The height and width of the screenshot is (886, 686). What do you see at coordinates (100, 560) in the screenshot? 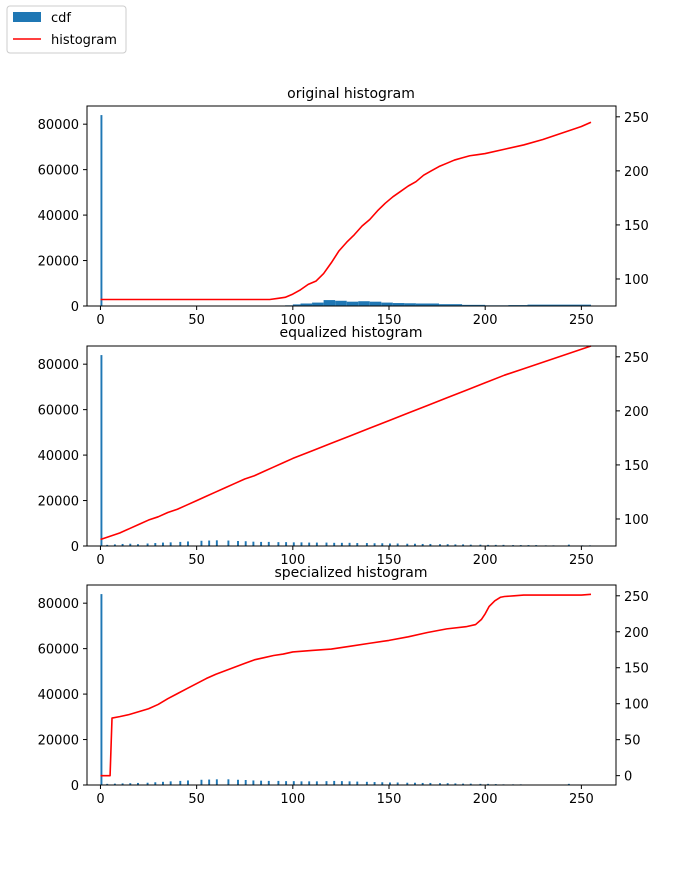
I see `x-tick-label: 0` at bounding box center [100, 560].